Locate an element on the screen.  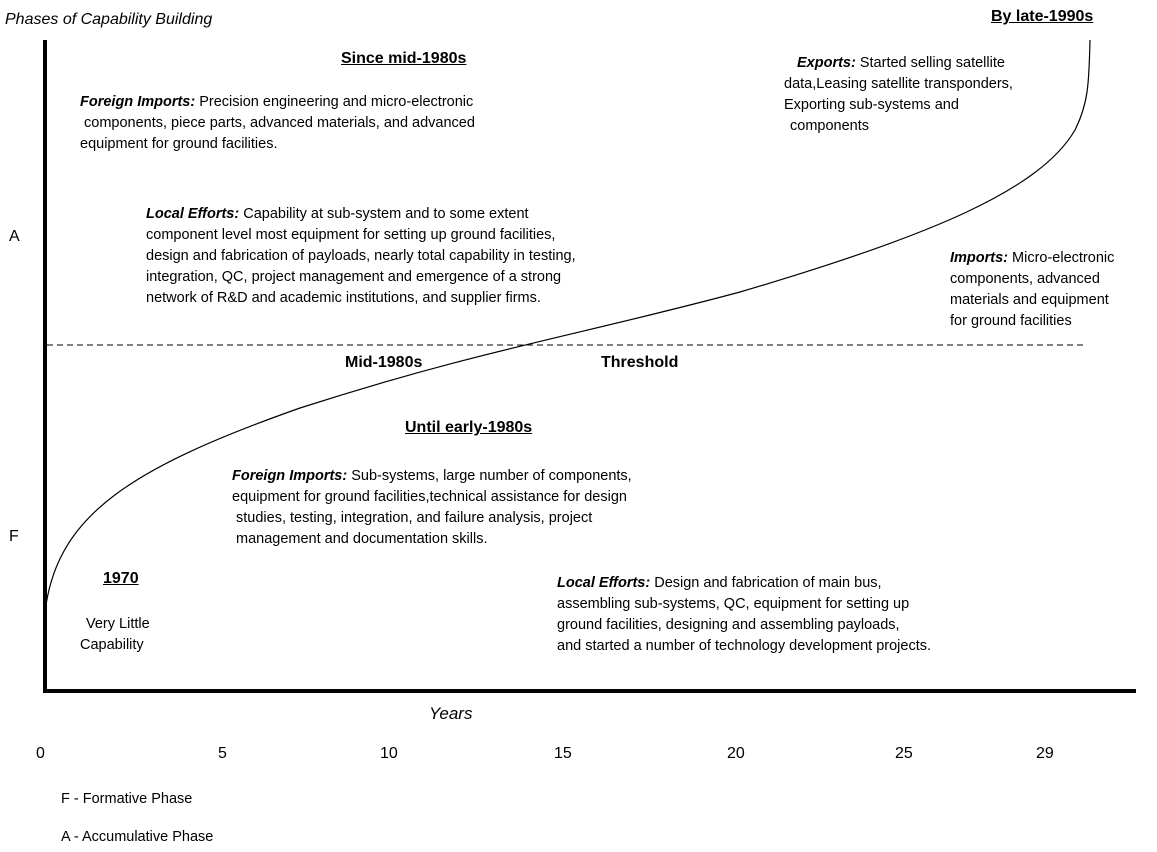
late-1990s-heading: By late-1990s is located at coordinates (1042, 16).